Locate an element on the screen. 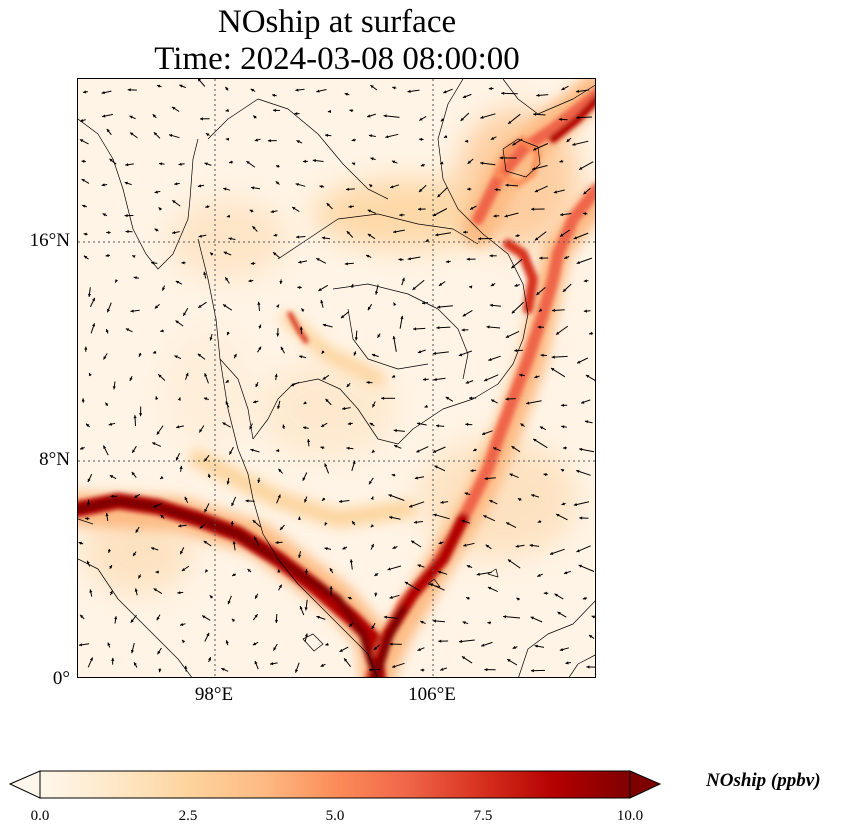  colorbar-tick-7-5: 7.5 is located at coordinates (483, 816).